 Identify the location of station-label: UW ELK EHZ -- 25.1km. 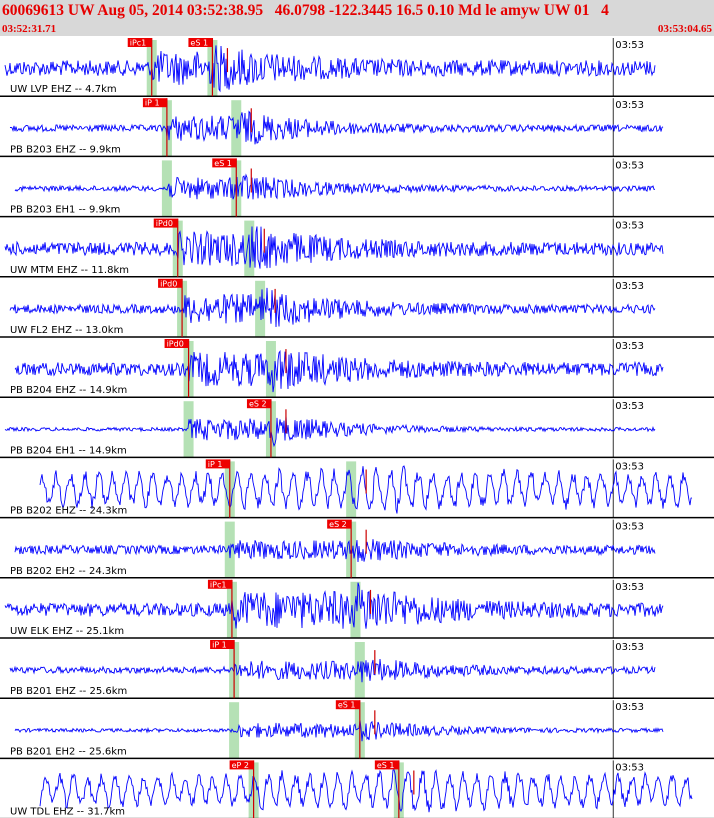
(67, 631).